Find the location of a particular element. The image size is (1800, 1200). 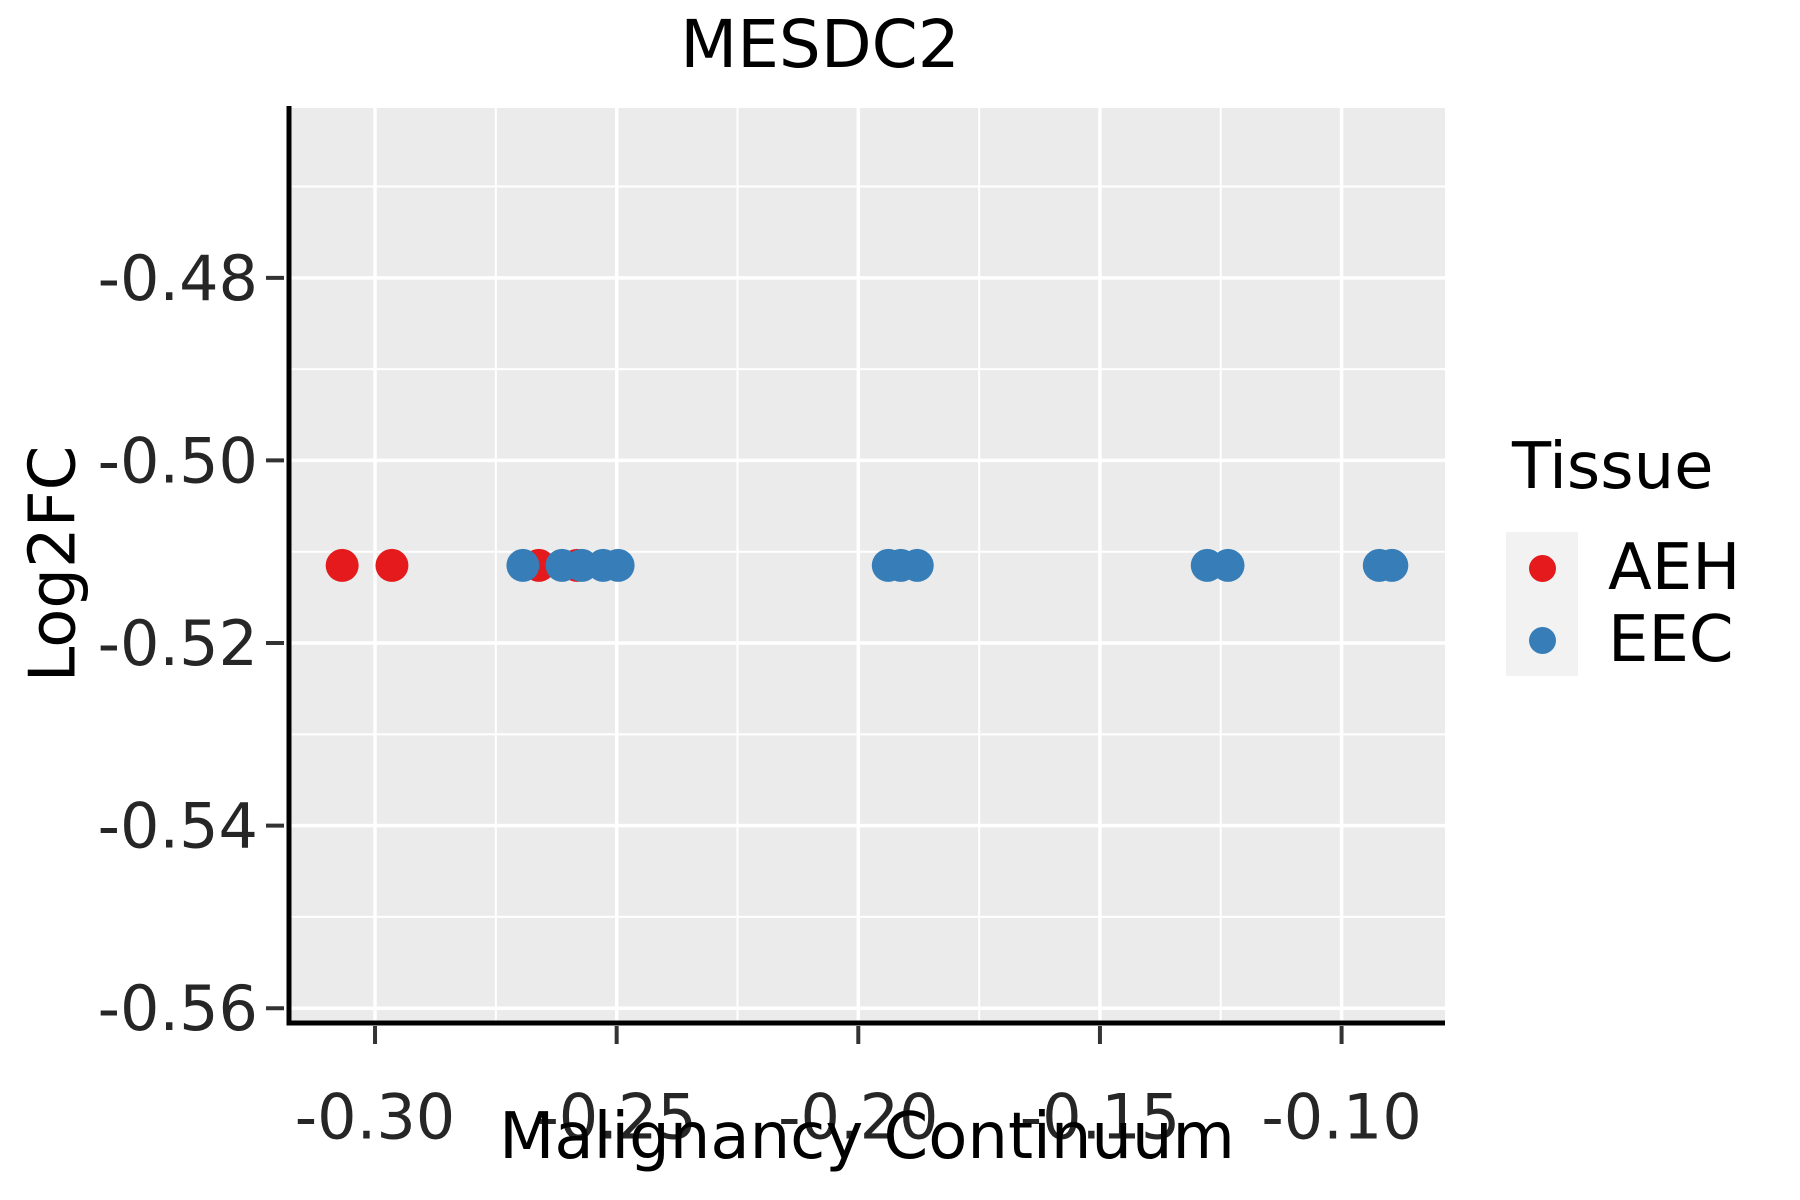

x-tick-label: -0.30 is located at coordinates (375, 1116).